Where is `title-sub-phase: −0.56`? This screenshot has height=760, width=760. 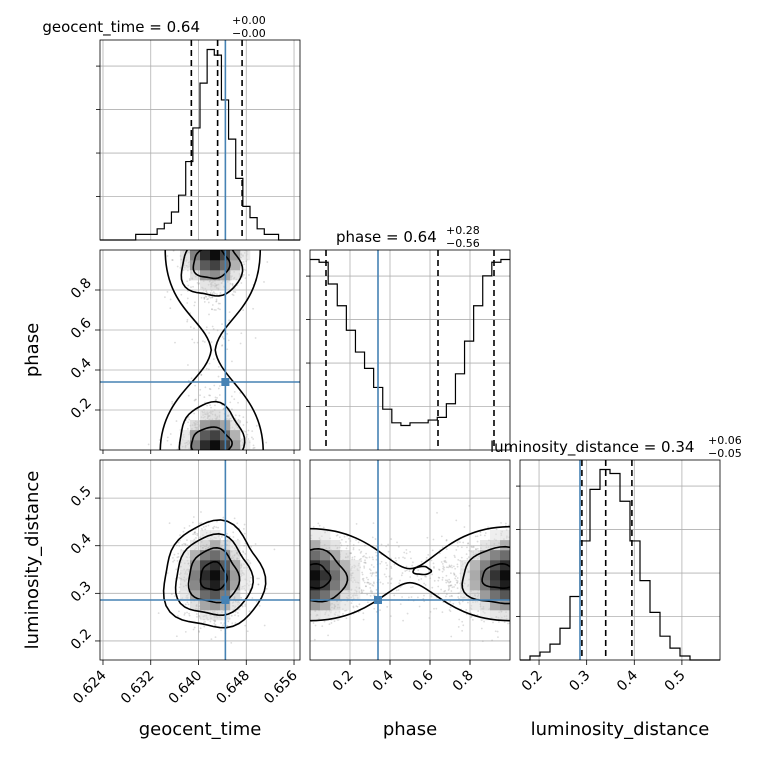 title-sub-phase: −0.56 is located at coordinates (463, 243).